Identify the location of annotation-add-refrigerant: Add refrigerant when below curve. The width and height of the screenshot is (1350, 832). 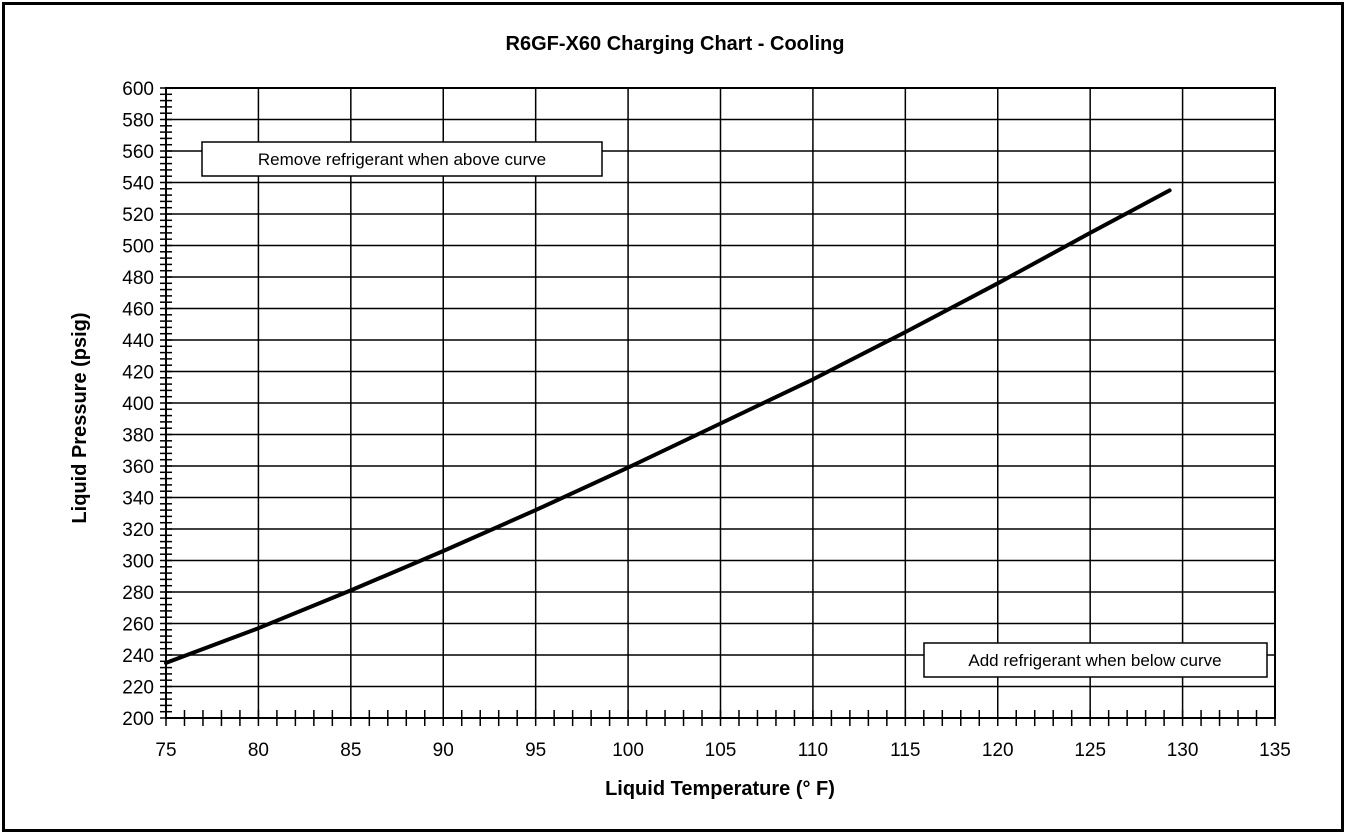
(1095, 660).